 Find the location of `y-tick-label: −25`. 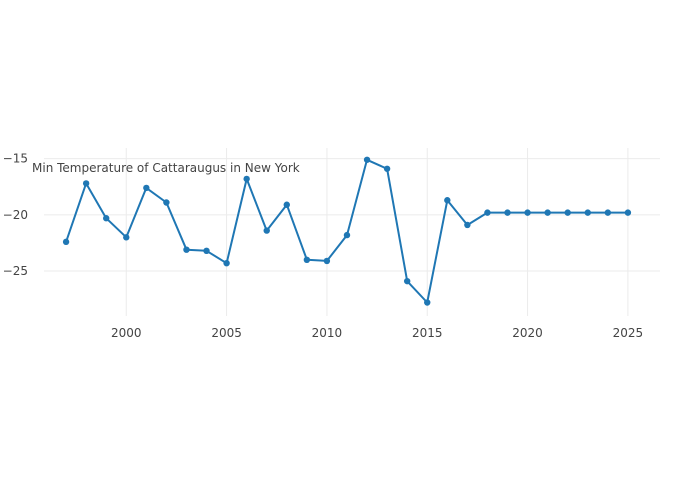

y-tick-label: −25 is located at coordinates (15, 271).